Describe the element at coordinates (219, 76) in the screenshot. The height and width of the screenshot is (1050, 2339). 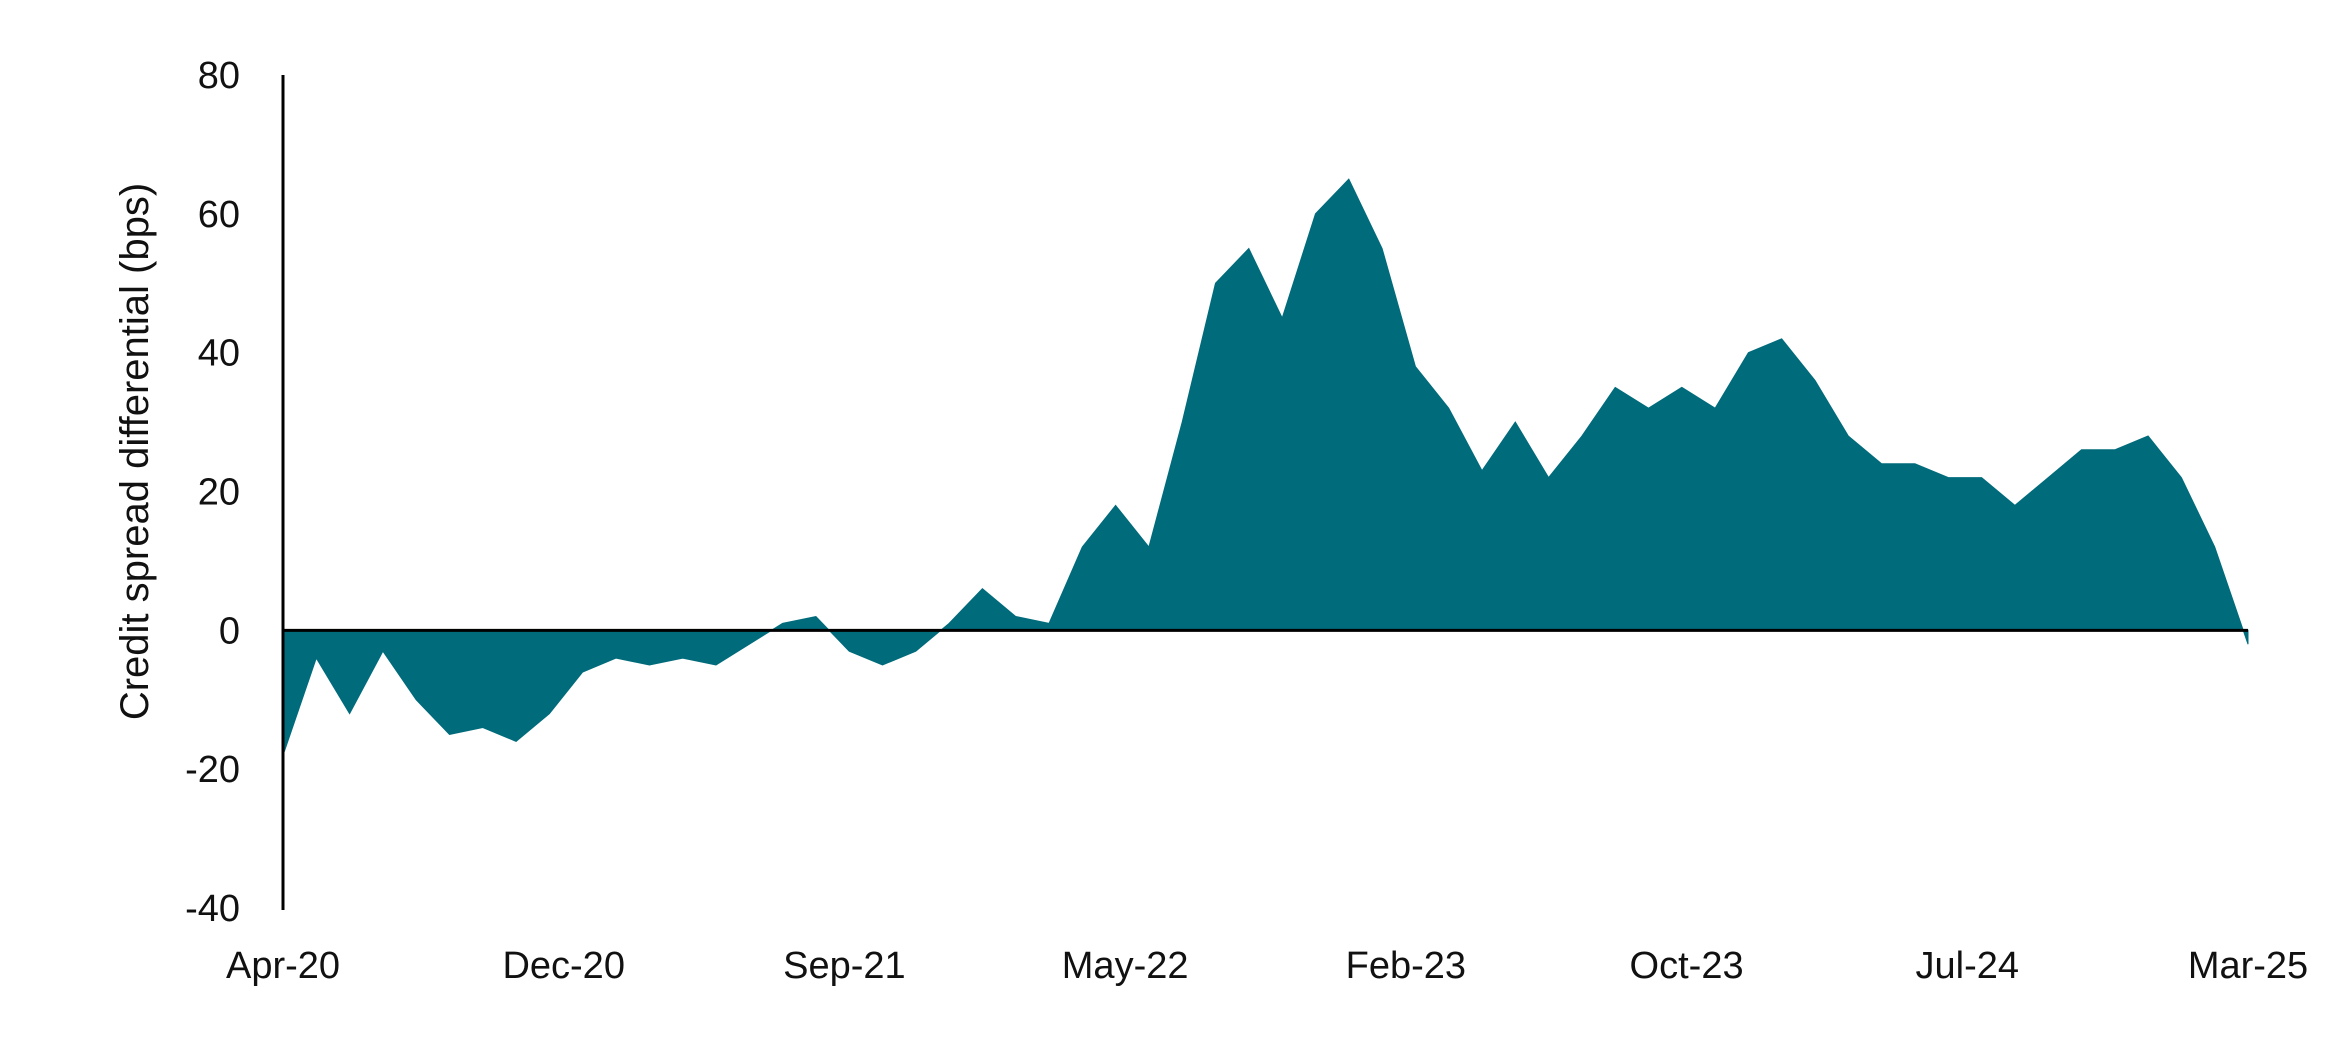
I see `y-tick-label: 80` at that location.